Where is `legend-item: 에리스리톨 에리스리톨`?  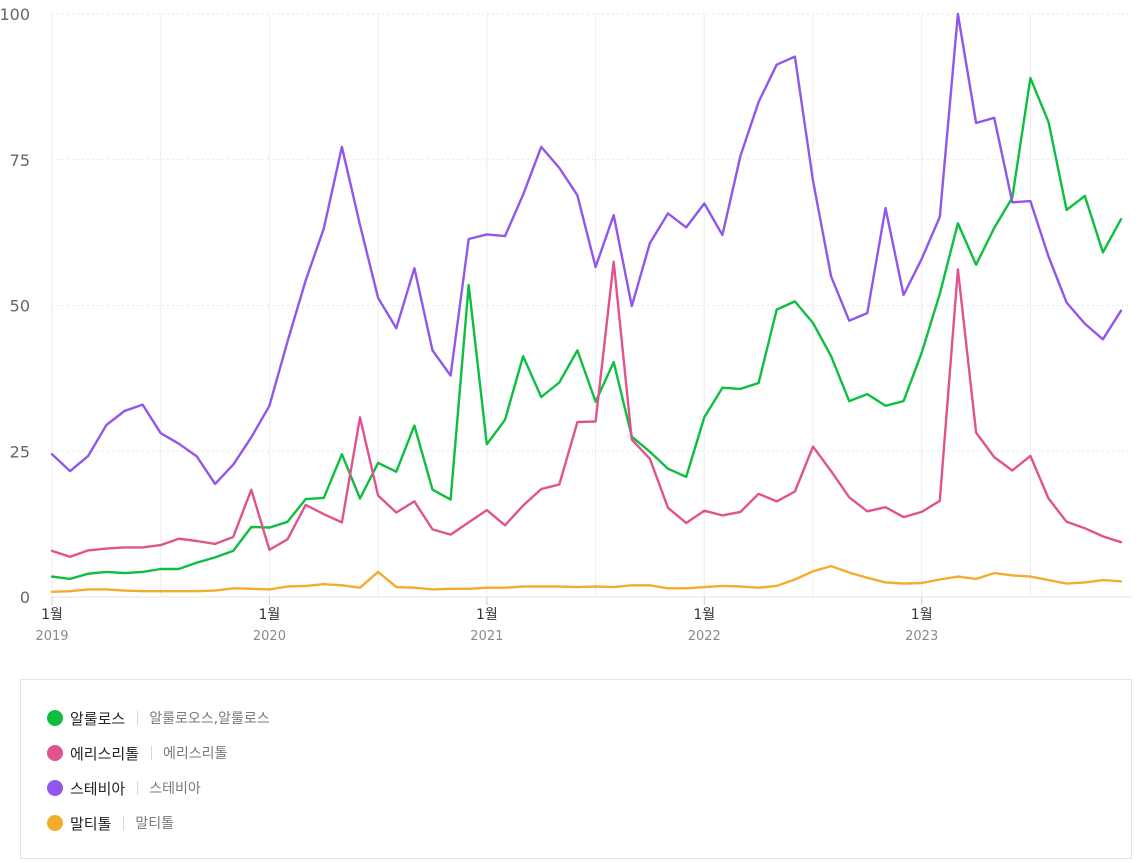 legend-item: 에리스리톨 에리스리톨 is located at coordinates (137, 753).